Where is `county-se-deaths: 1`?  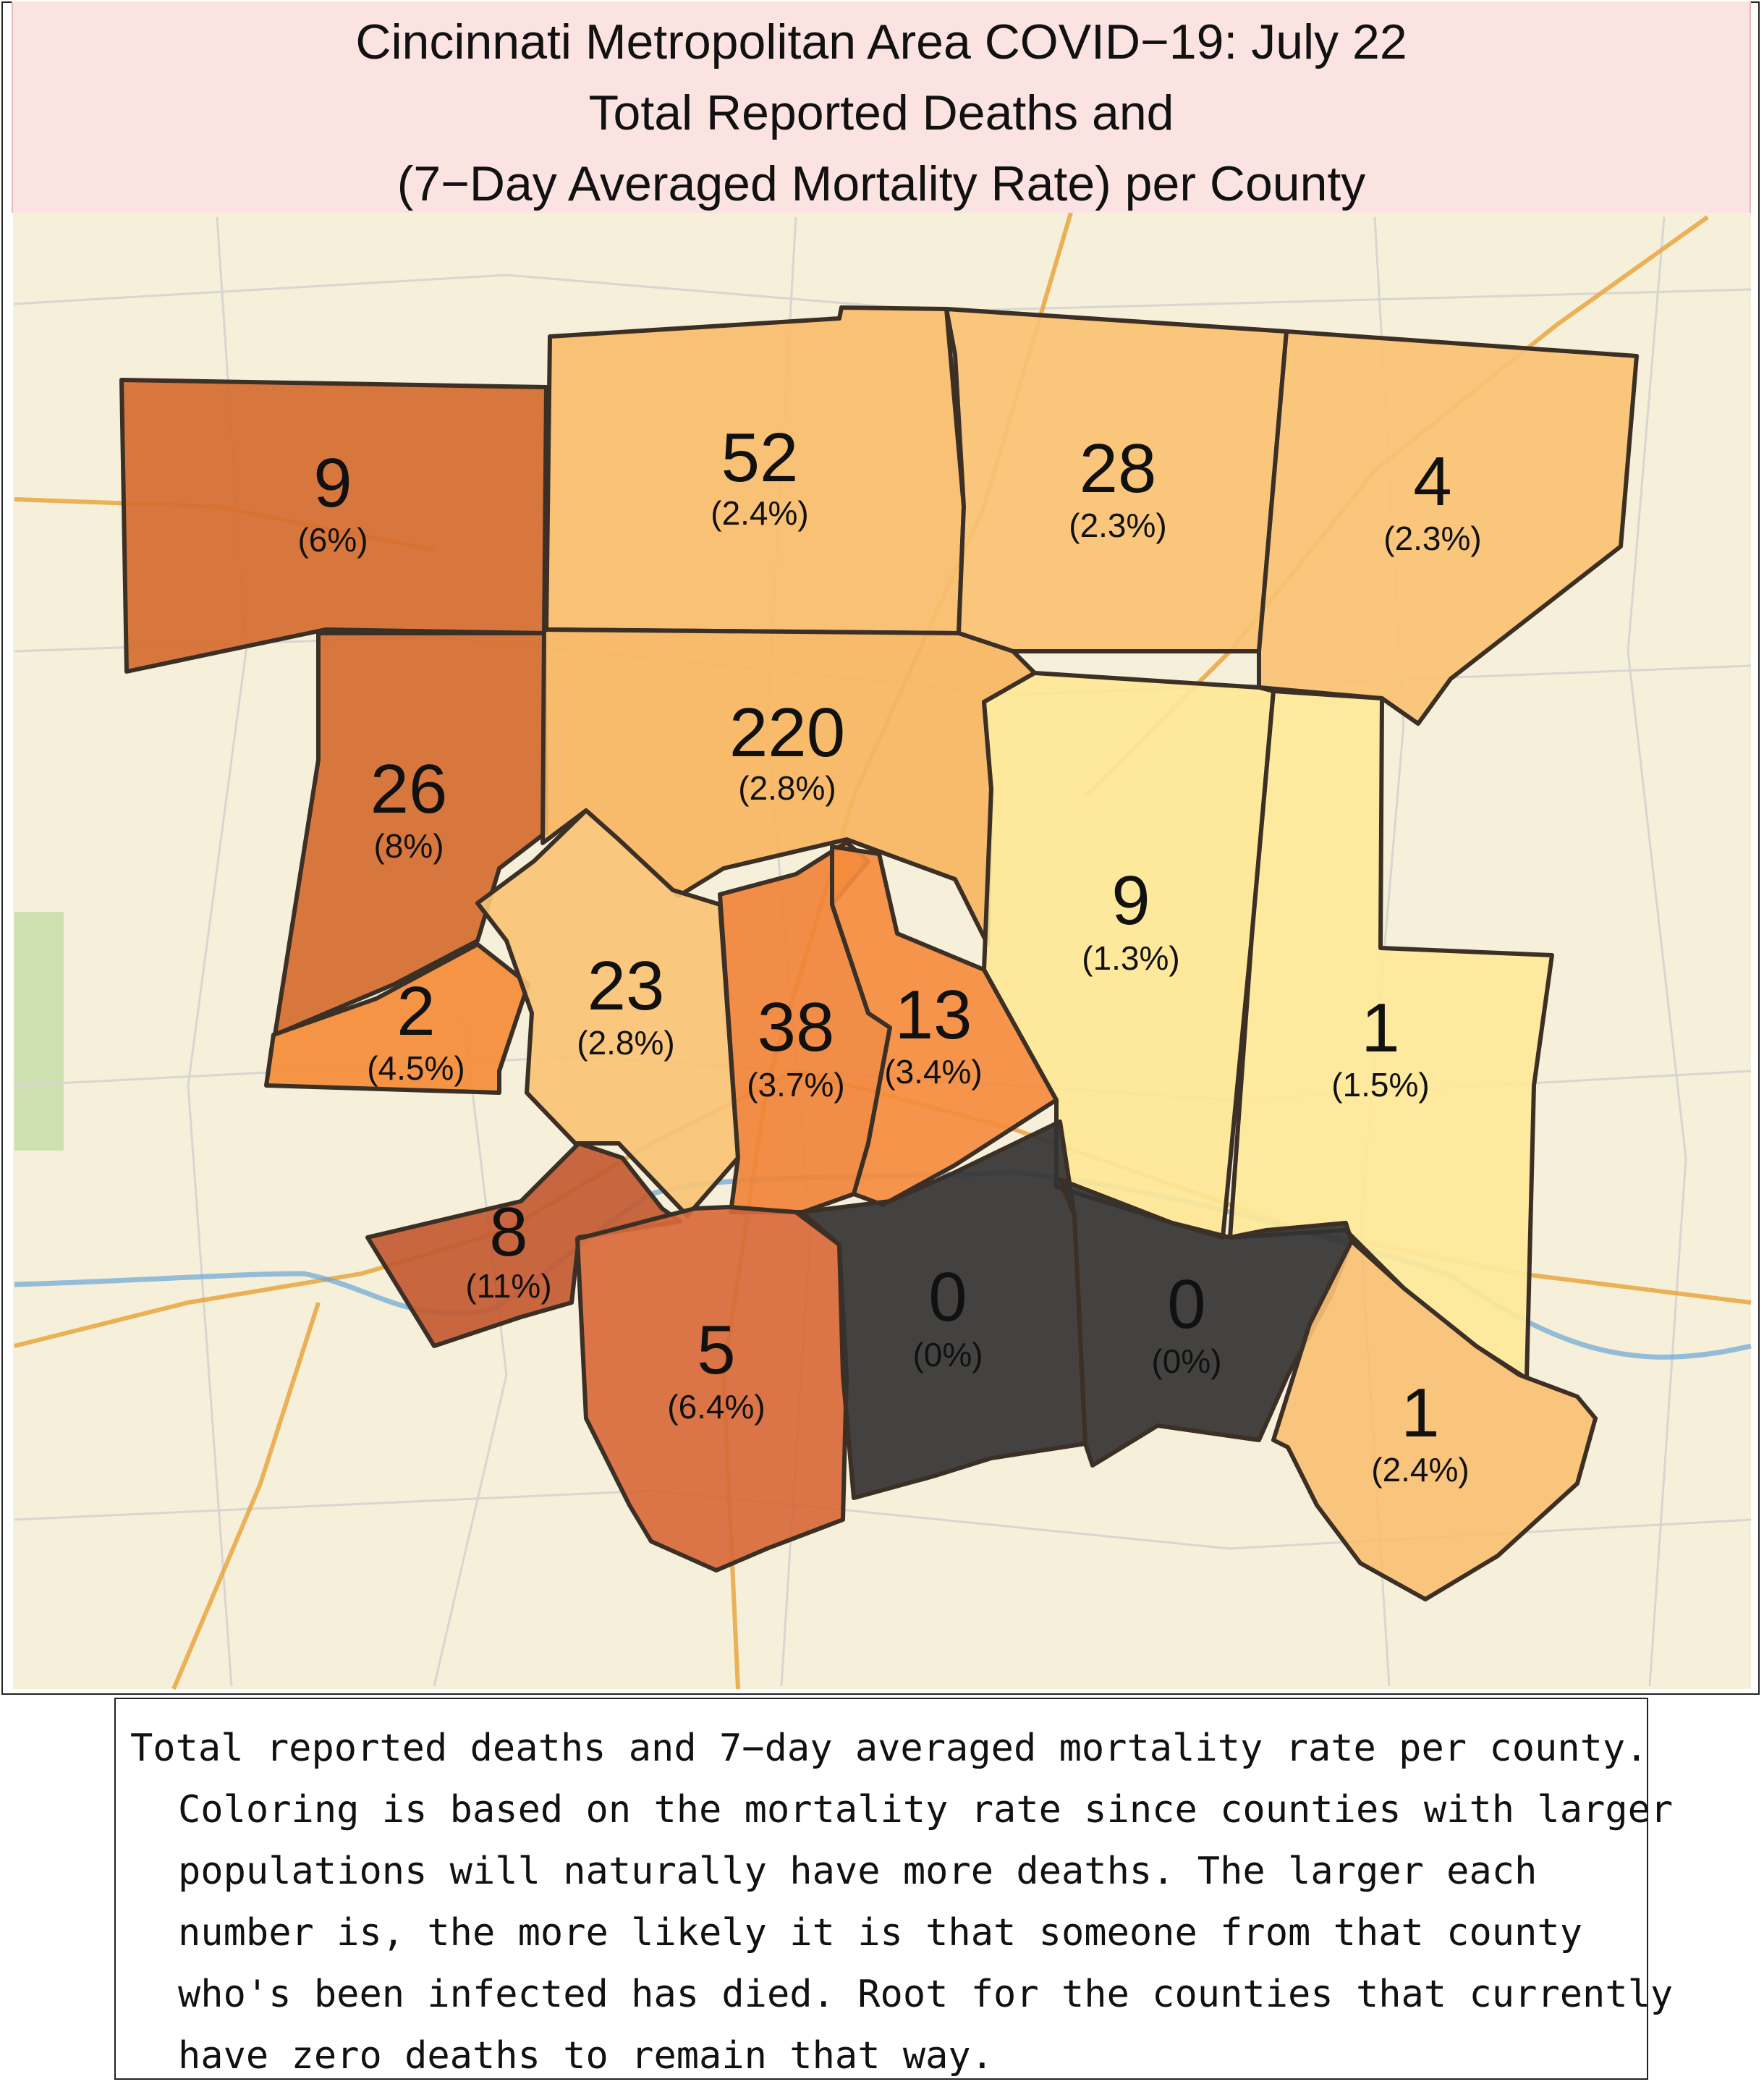 county-se-deaths: 1 is located at coordinates (1420, 1413).